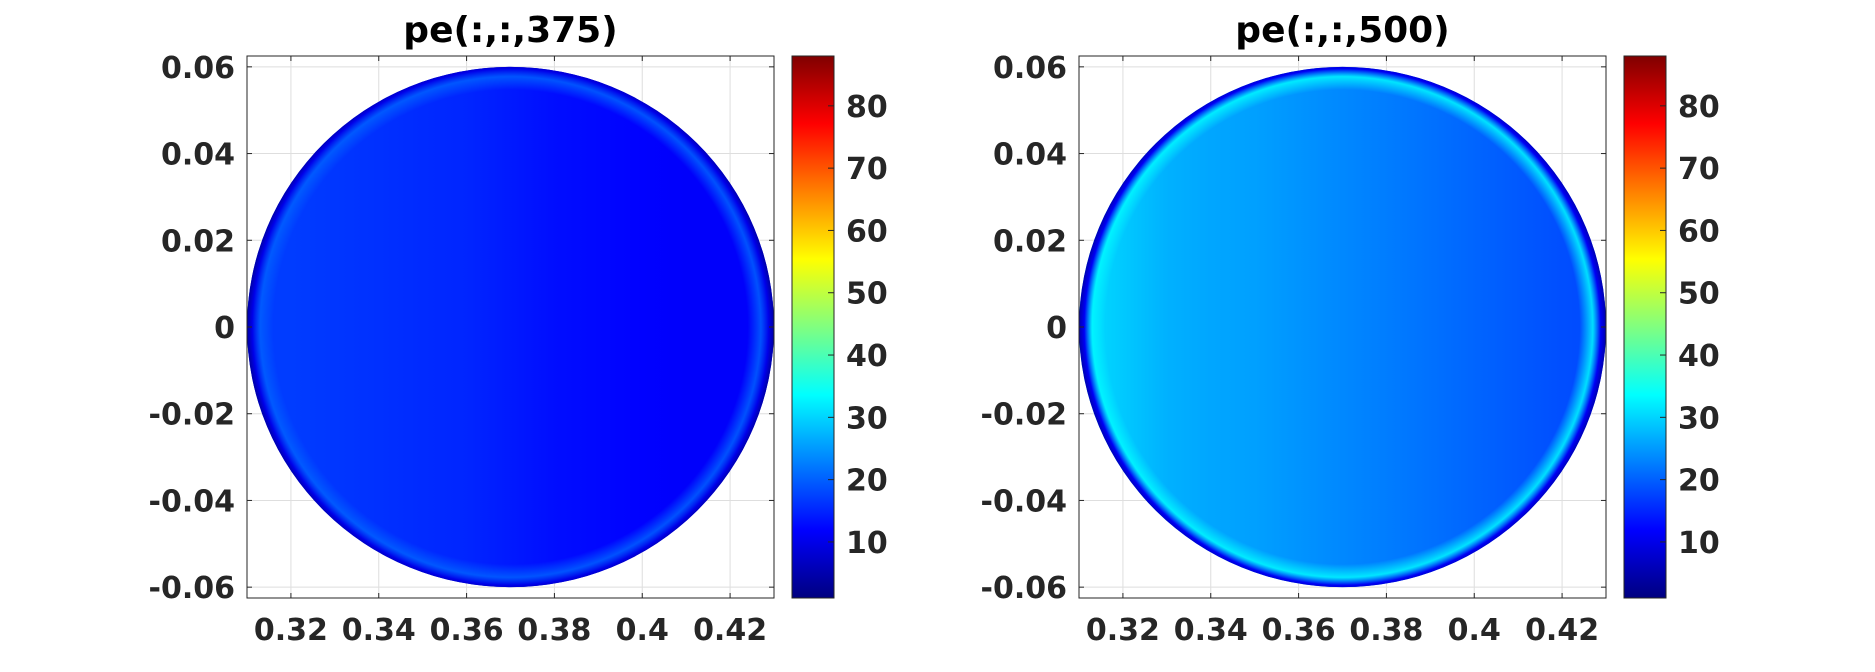  What do you see at coordinates (510, 30) in the screenshot?
I see `chart-title: pe(:,:,375)` at bounding box center [510, 30].